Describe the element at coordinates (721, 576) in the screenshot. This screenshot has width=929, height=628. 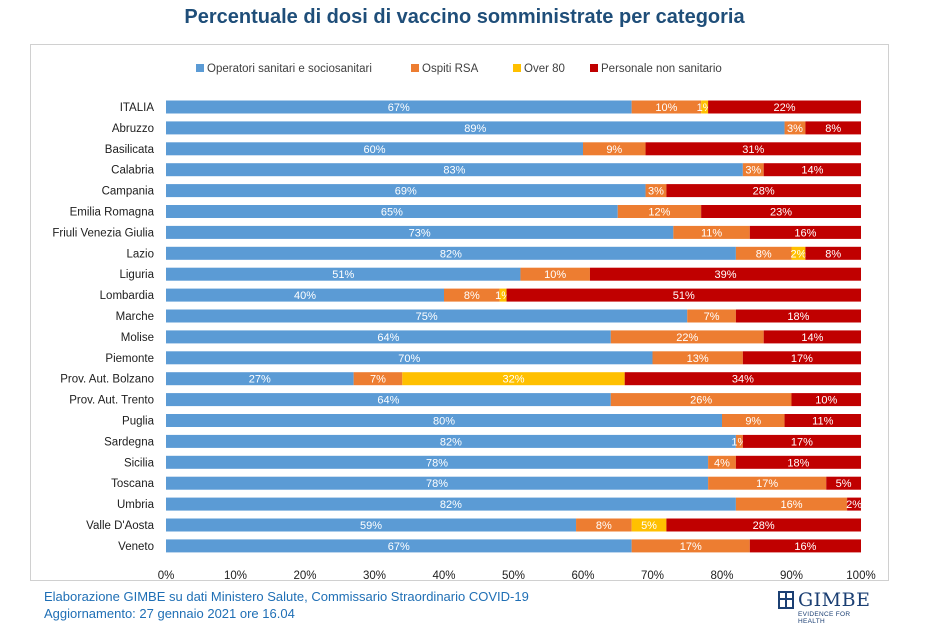
I see `x-tick-label: 80%` at that location.